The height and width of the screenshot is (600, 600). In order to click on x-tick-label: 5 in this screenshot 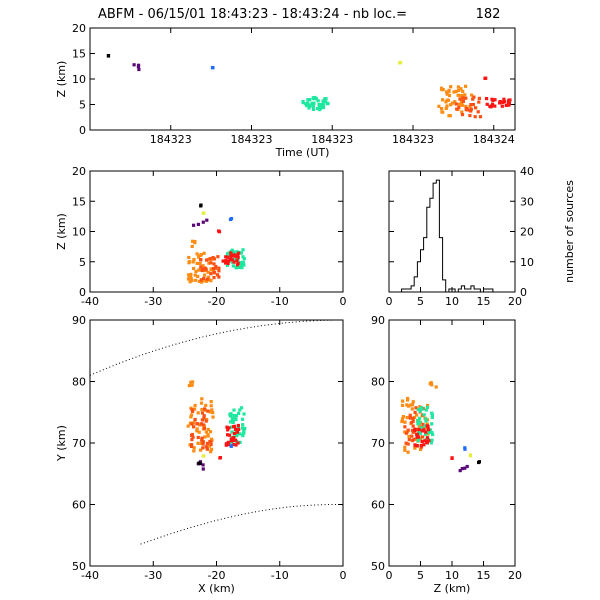, I will do `click(420, 301)`.